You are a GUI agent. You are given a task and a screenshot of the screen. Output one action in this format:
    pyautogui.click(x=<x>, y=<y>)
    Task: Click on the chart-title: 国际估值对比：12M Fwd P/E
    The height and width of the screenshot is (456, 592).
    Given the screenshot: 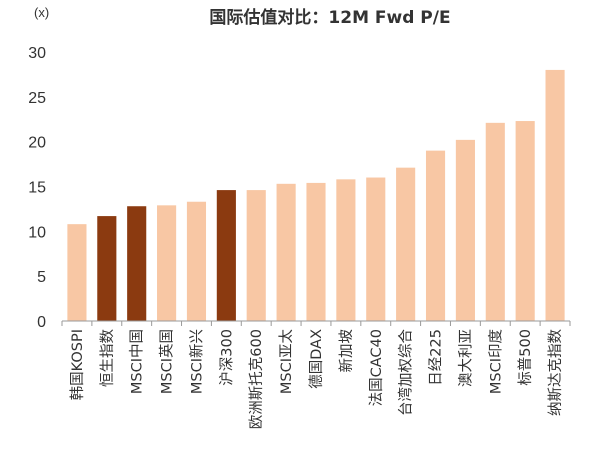 What is the action you would take?
    pyautogui.click(x=329, y=17)
    